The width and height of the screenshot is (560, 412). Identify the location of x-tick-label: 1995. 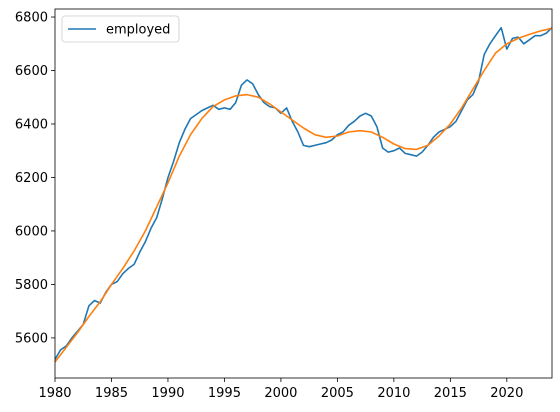
(224, 393).